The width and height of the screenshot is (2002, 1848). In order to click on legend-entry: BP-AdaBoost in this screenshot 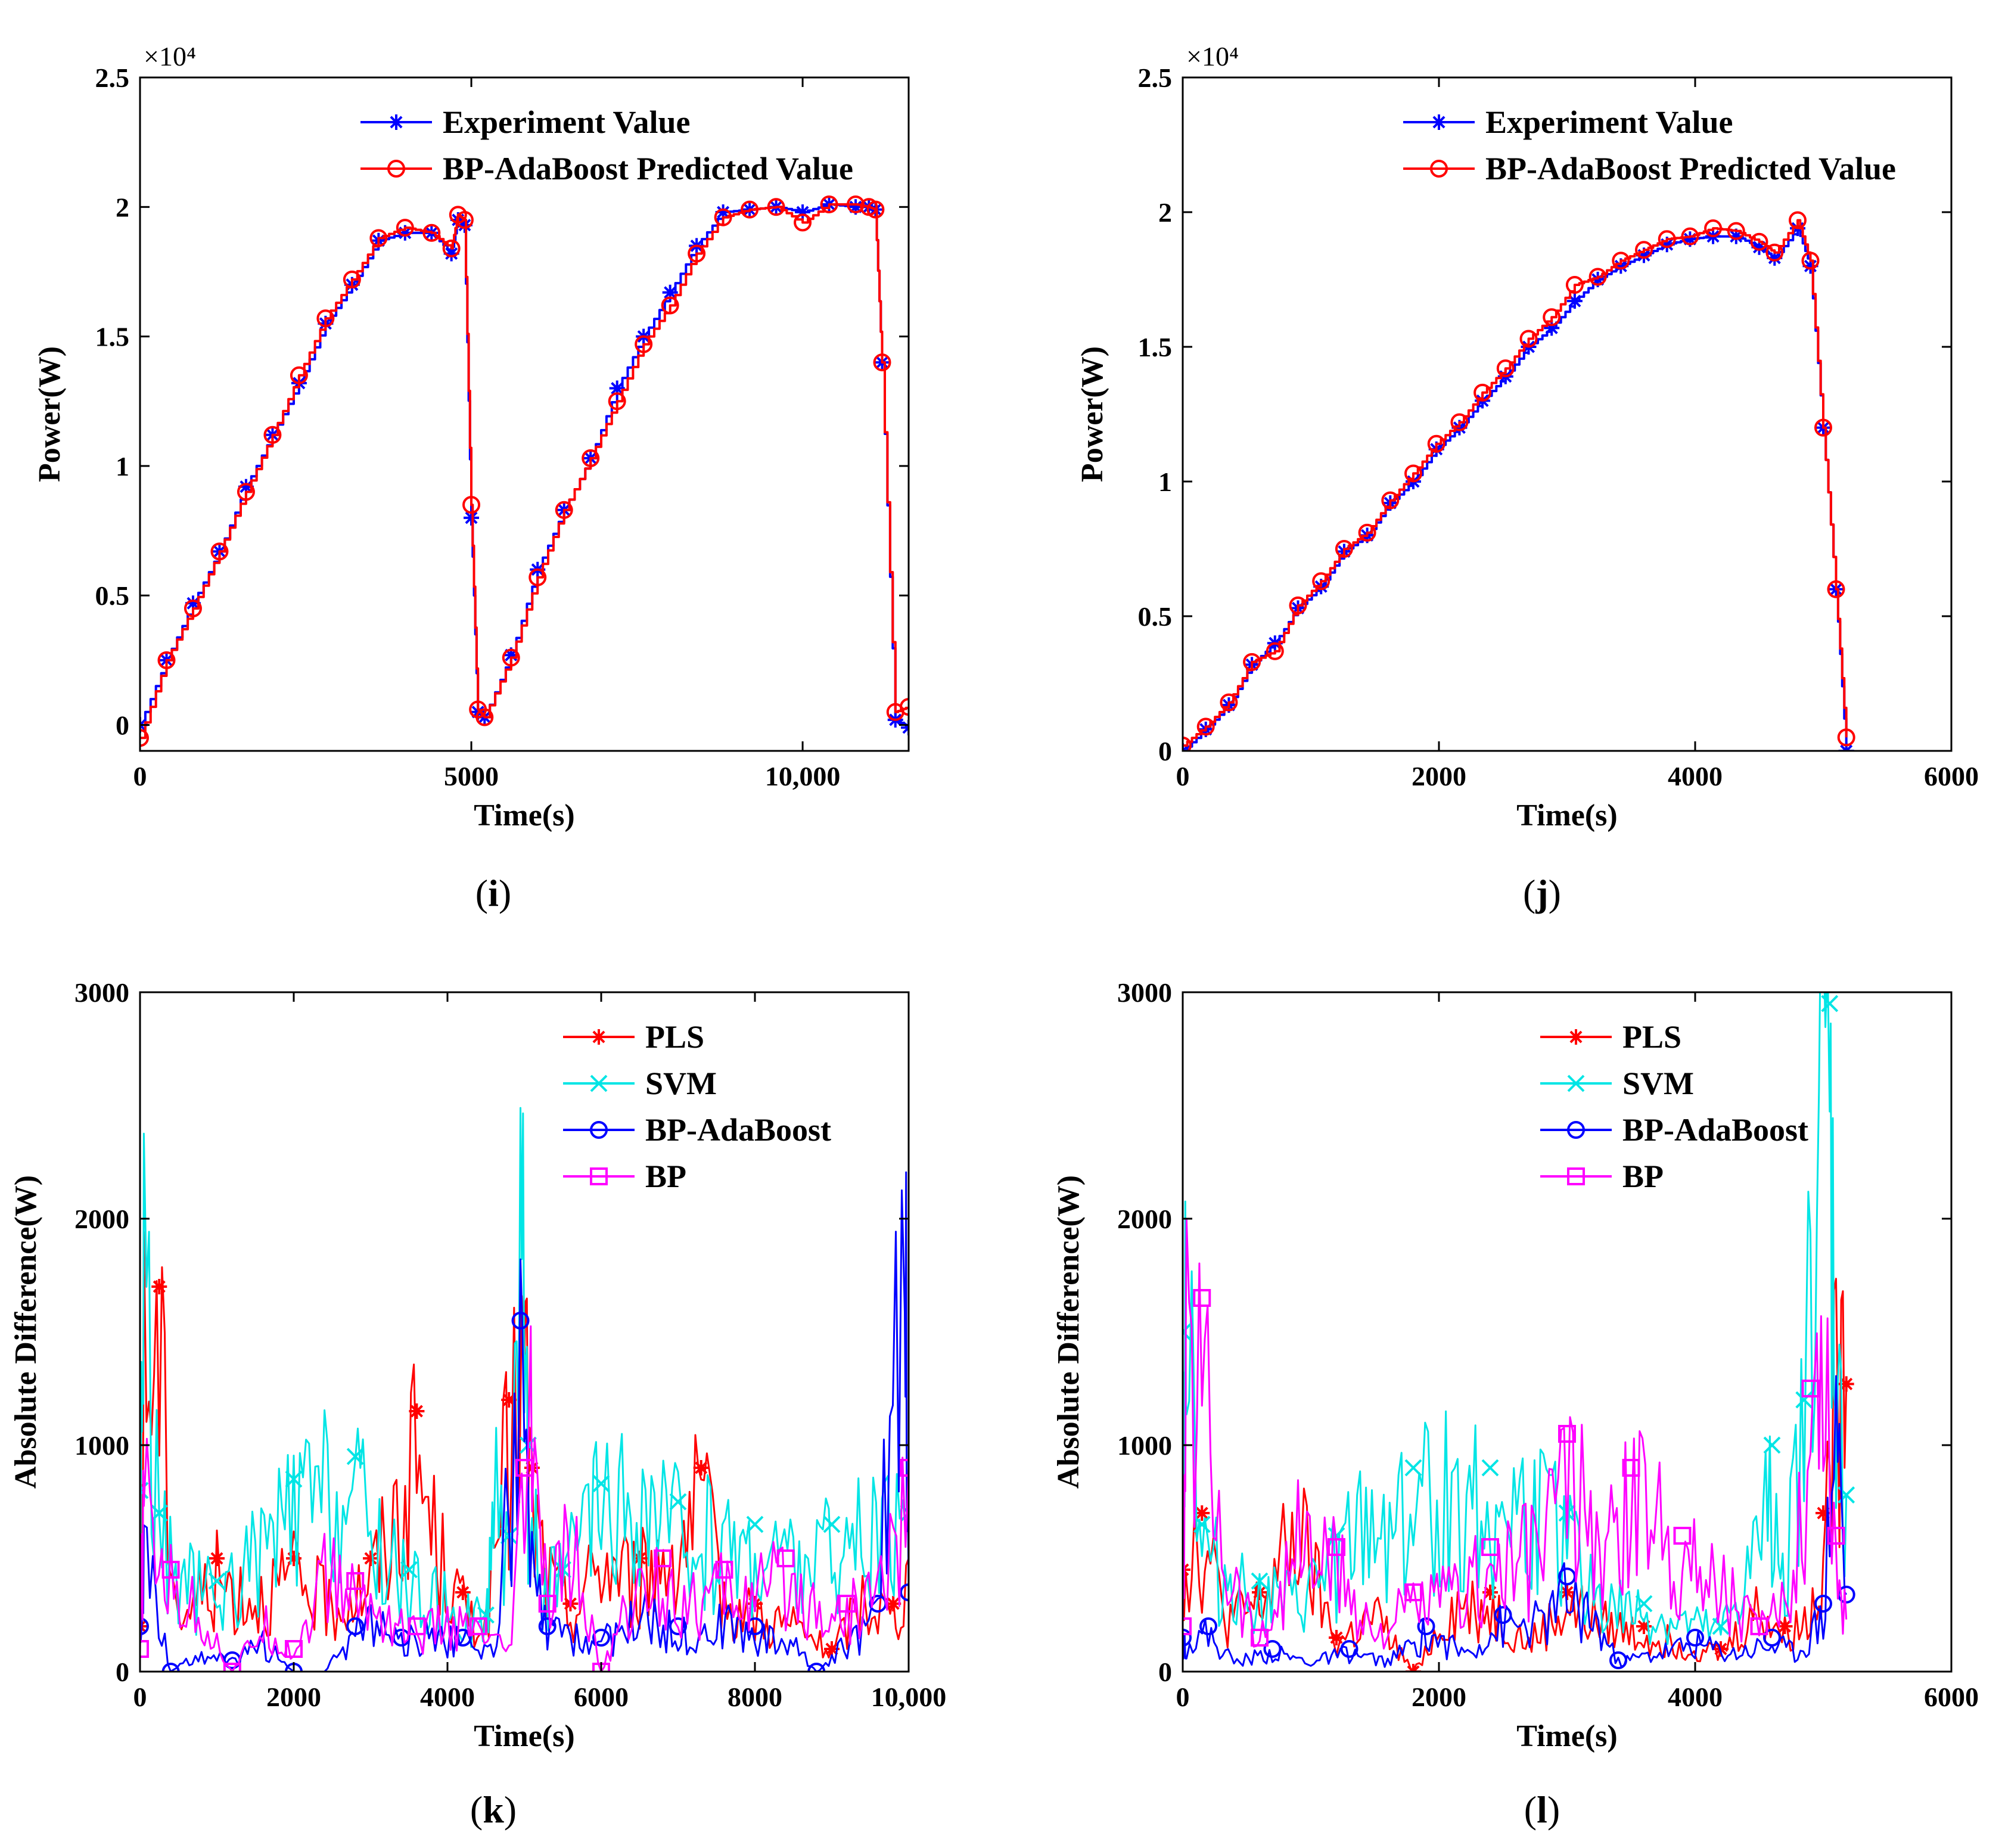, I will do `click(738, 1130)`.